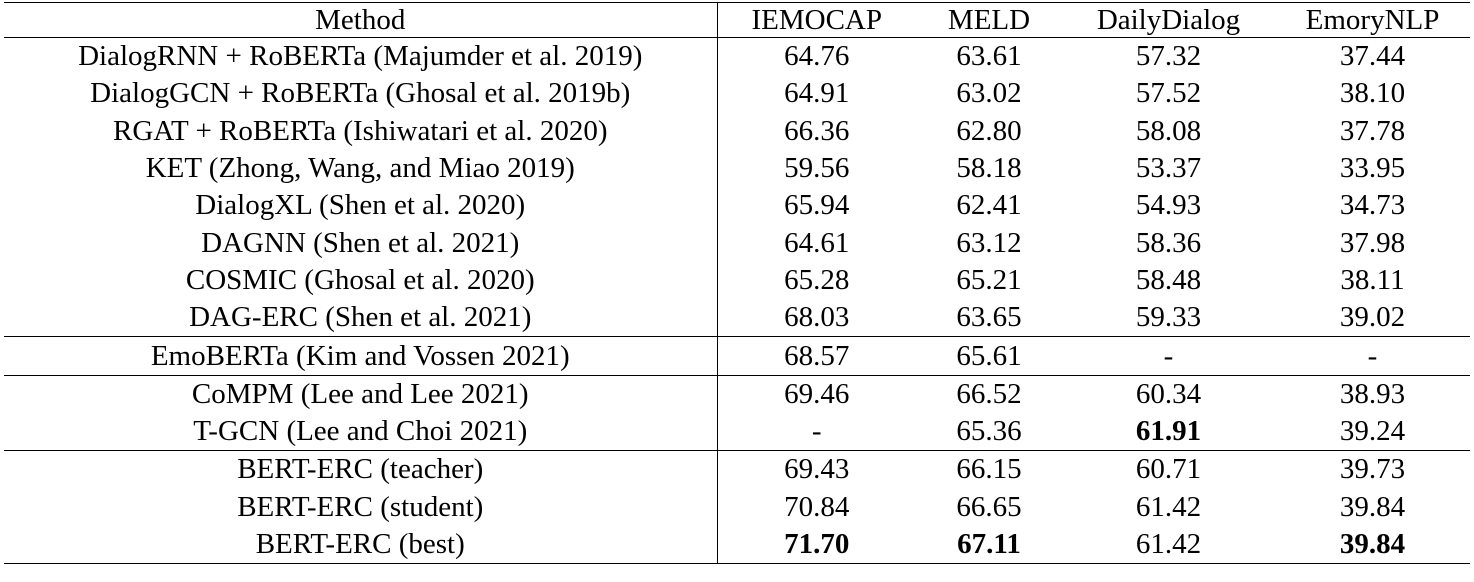  Describe the element at coordinates (817, 56) in the screenshot. I see `iemocap-cell: 64.76` at that location.